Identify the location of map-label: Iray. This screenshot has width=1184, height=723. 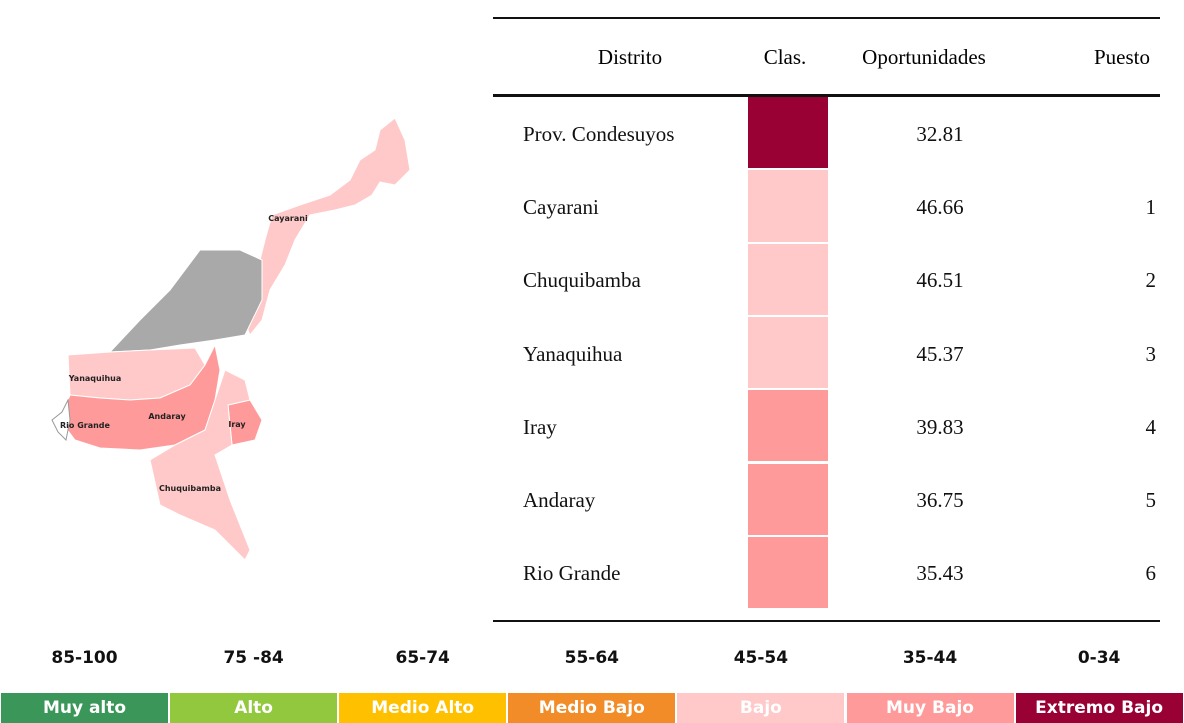
(237, 424).